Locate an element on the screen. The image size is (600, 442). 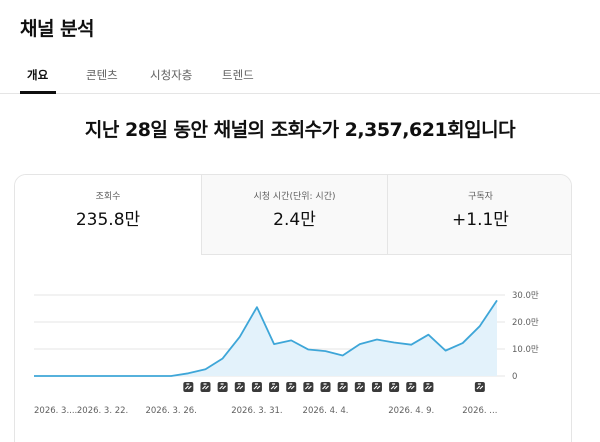
tab-audience: 시청자층 is located at coordinates (171, 75).